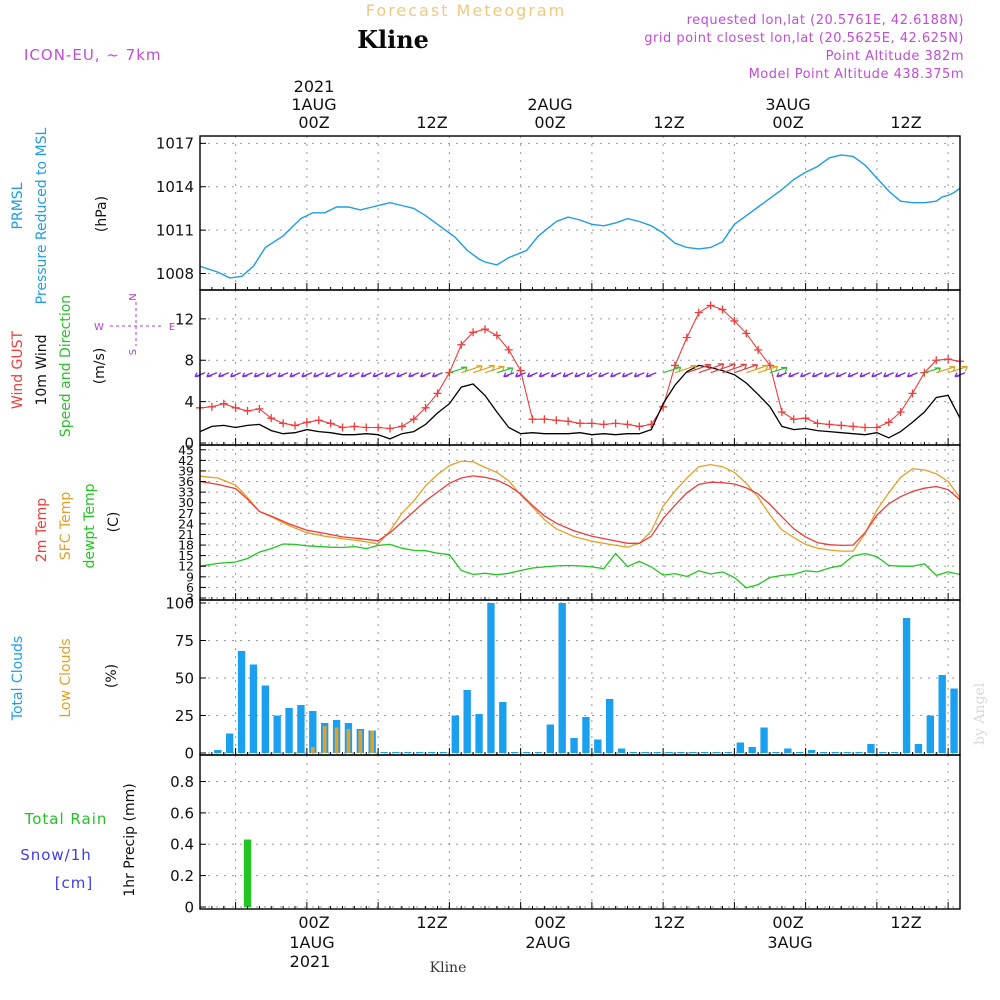  What do you see at coordinates (182, 876) in the screenshot?
I see `y-tick-label: 0.2` at bounding box center [182, 876].